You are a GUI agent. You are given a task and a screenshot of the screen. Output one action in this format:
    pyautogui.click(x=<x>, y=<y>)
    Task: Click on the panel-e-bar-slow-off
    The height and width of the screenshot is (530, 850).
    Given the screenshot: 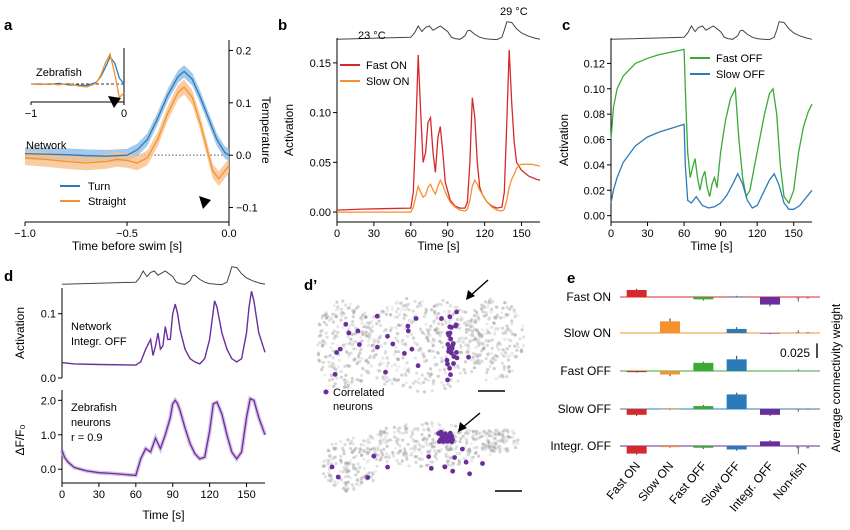 What is the action you would take?
    pyautogui.click(x=736, y=365)
    